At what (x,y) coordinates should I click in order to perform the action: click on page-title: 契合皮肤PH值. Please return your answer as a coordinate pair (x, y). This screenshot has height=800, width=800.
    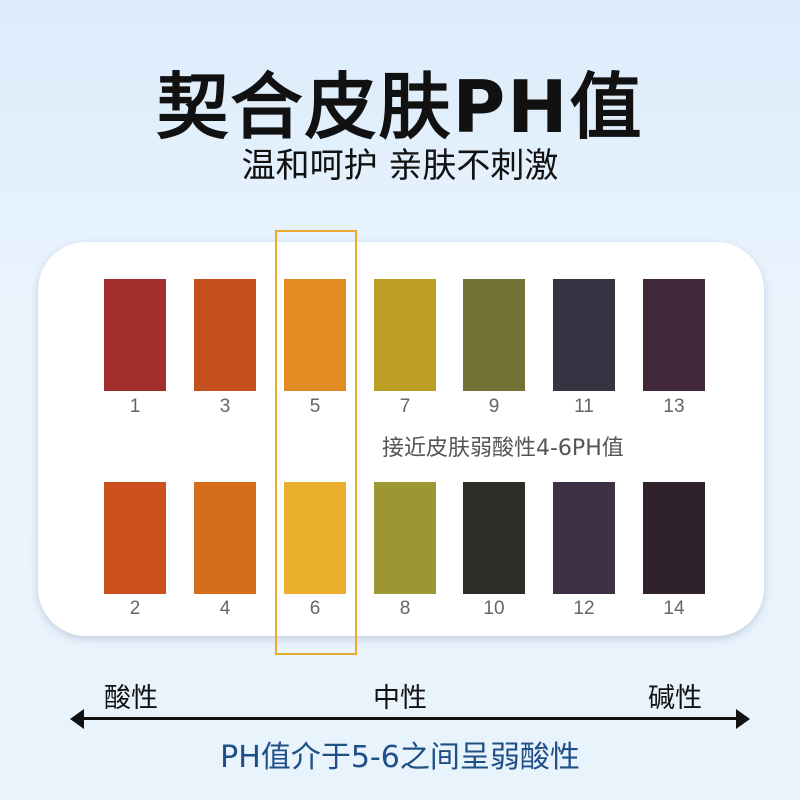
    Looking at the image, I should click on (400, 107).